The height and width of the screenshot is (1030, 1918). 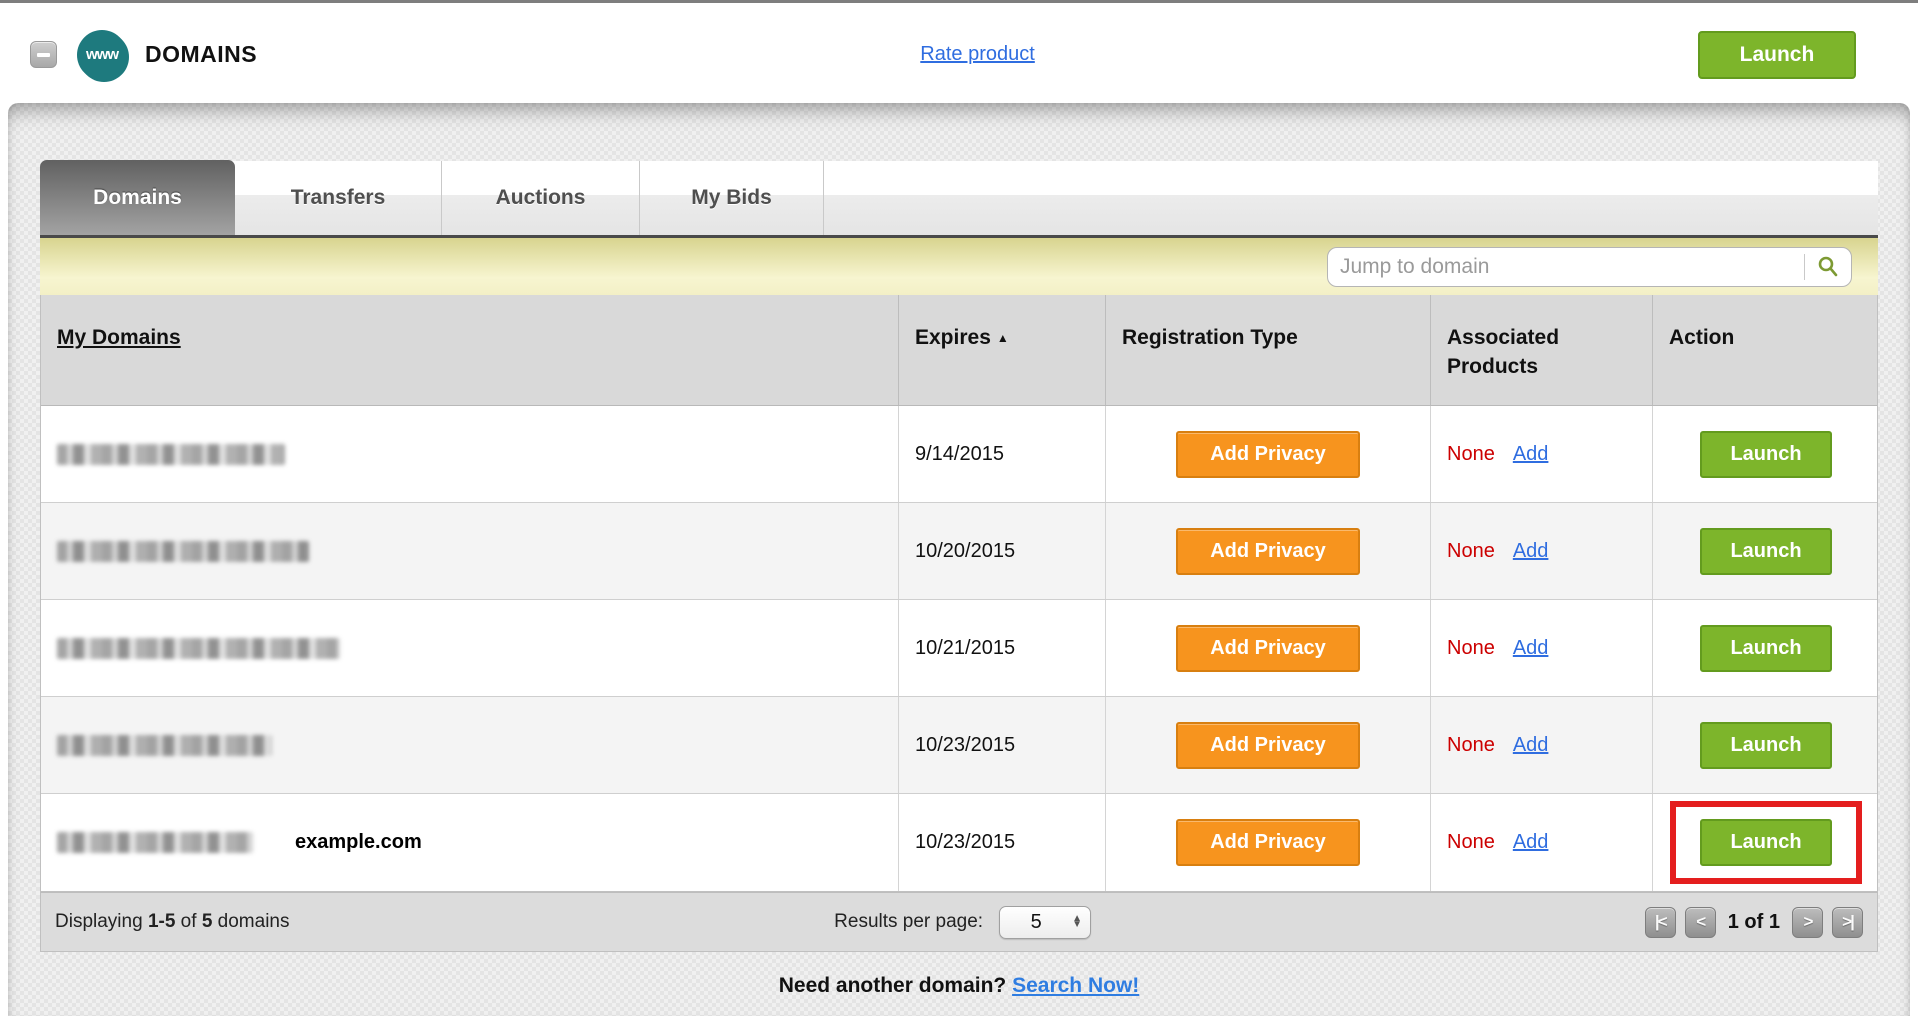 I want to click on select-stepper-icon: ▲ ▼, so click(x=1077, y=921).